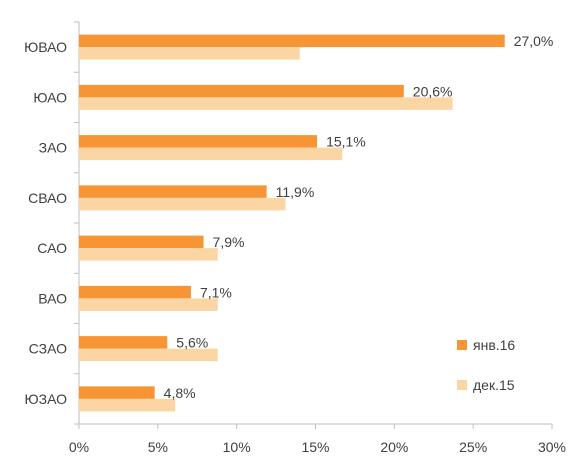  I want to click on category-label: САО, so click(52, 248).